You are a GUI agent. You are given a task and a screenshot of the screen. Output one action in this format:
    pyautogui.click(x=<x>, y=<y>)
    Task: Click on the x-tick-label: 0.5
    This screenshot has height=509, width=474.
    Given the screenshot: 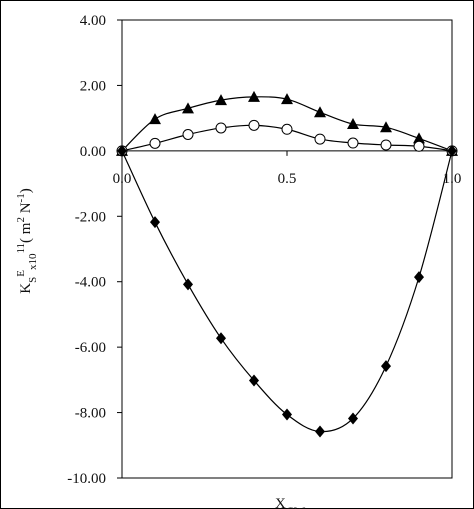 What is the action you would take?
    pyautogui.click(x=287, y=179)
    